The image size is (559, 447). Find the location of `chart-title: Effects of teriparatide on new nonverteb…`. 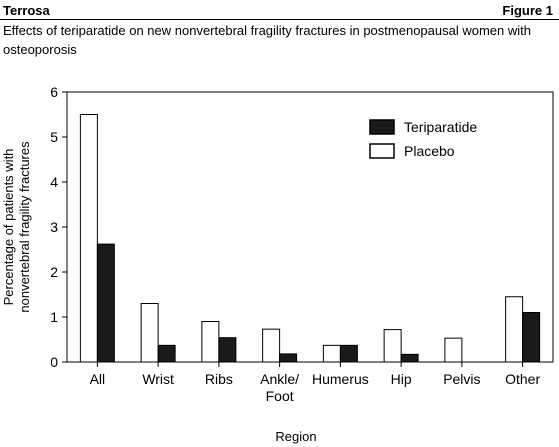

chart-title: Effects of teriparatide on new nonverteb… is located at coordinates (267, 40).